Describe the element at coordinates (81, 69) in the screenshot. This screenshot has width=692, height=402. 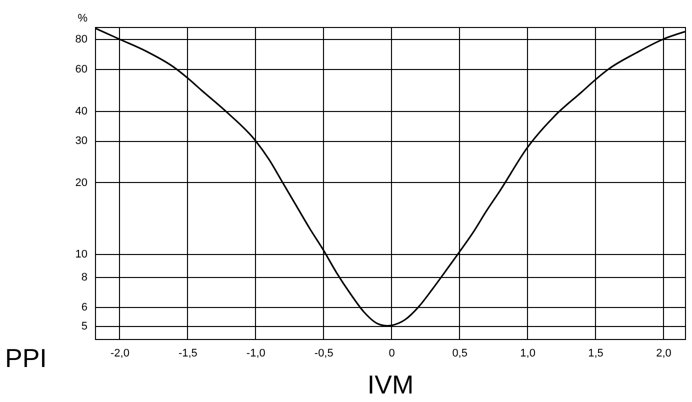
I see `y-tick-label: 60` at that location.